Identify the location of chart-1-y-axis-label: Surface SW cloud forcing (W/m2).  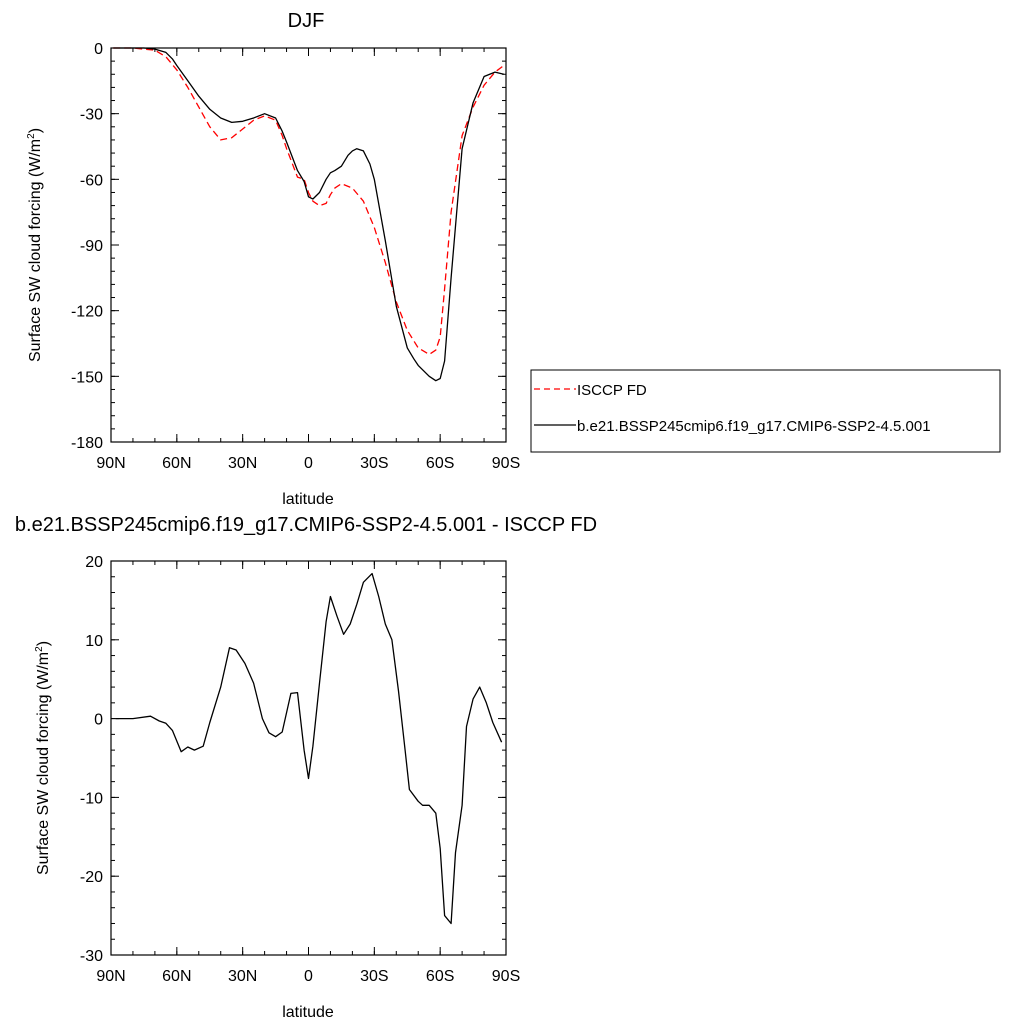
(35, 245).